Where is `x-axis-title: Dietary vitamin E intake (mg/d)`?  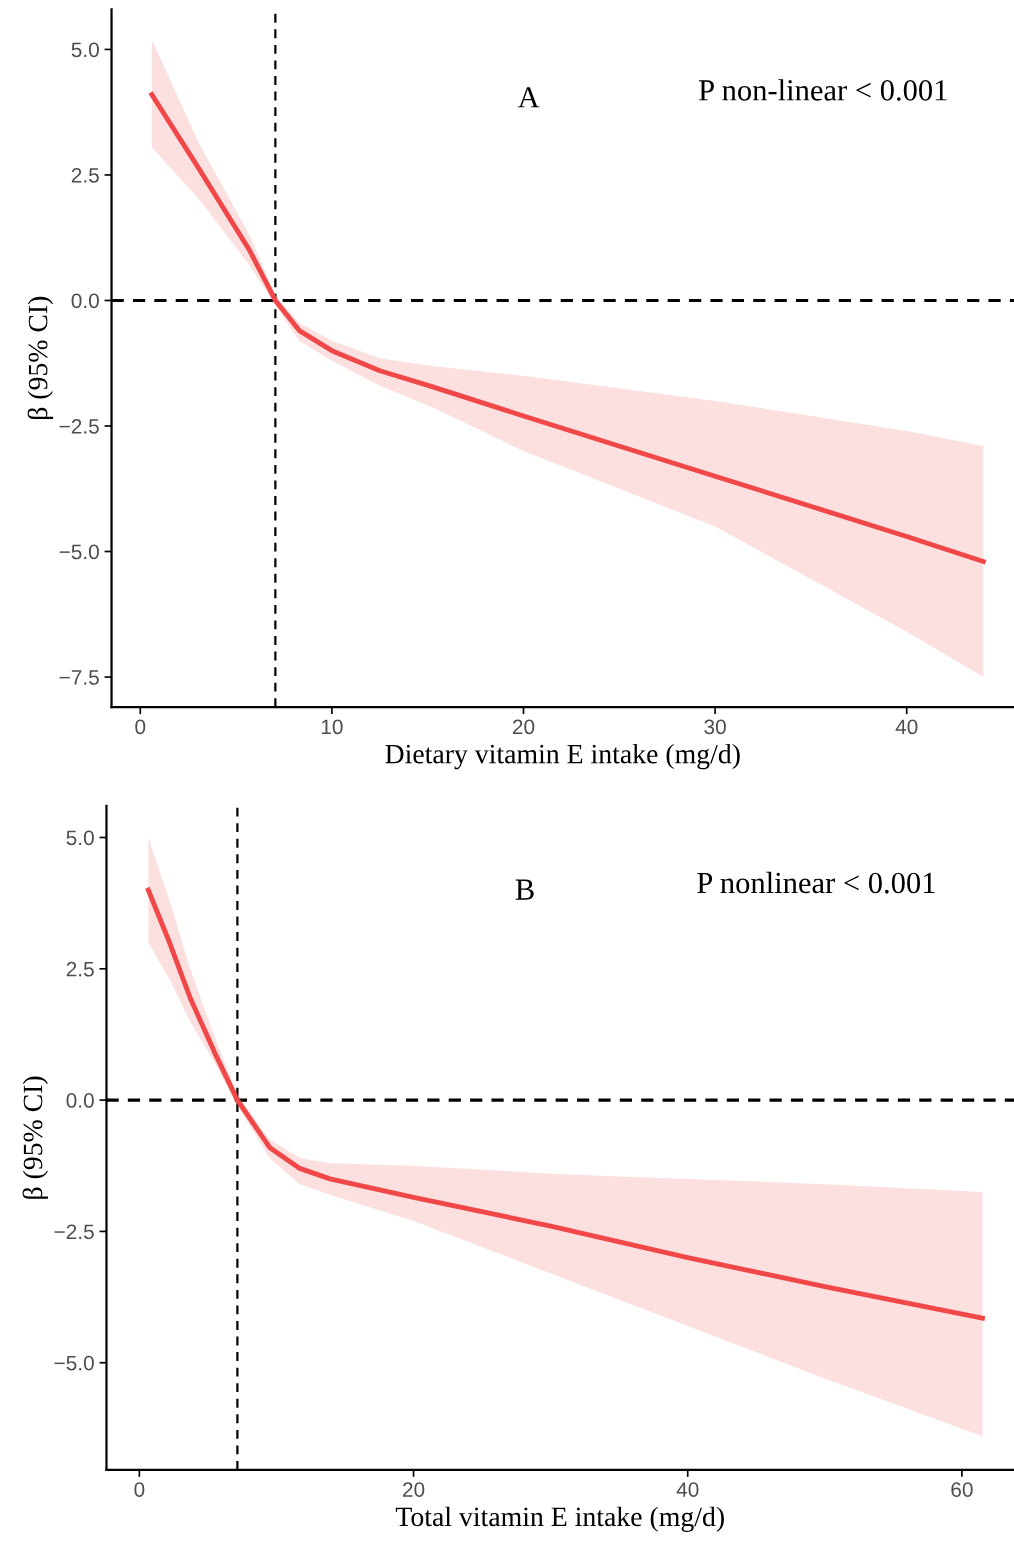 x-axis-title: Dietary vitamin E intake (mg/d) is located at coordinates (562, 756).